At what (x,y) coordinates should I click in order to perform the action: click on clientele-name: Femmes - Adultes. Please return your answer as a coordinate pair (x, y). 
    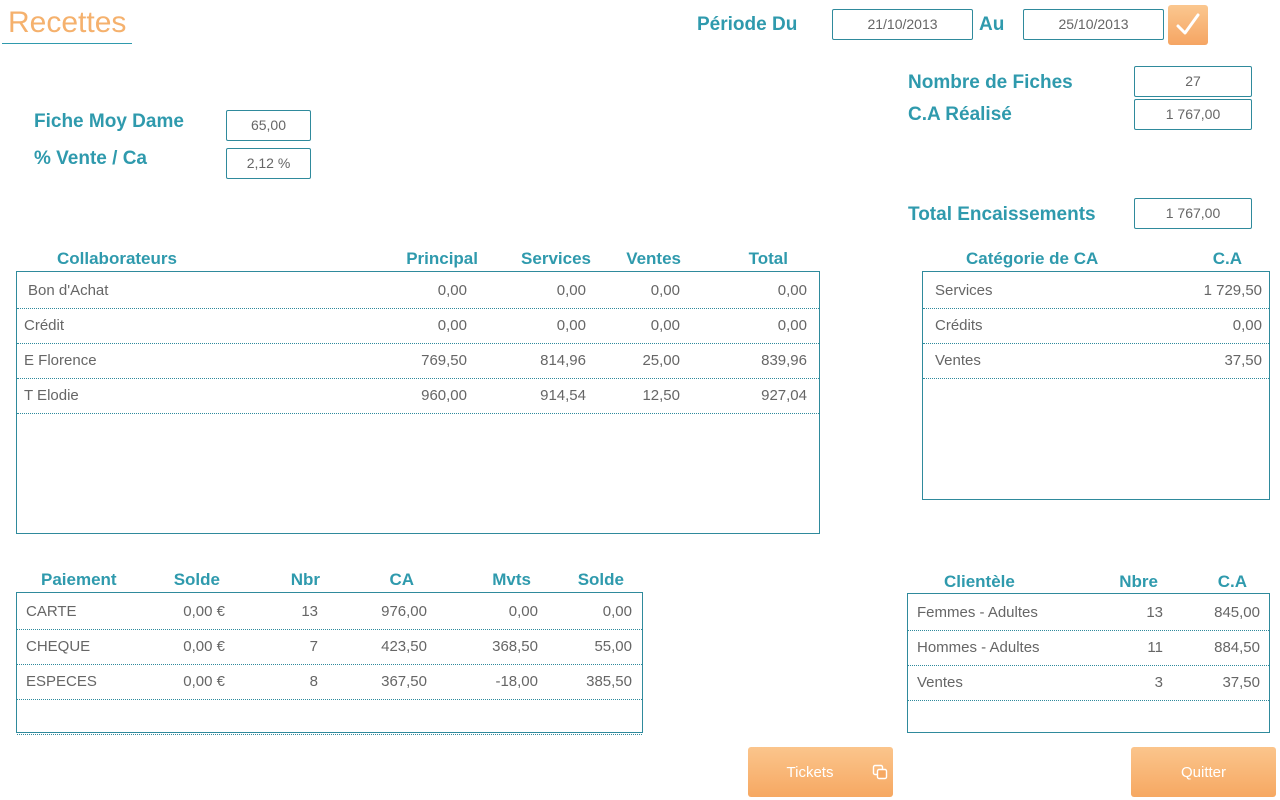
    Looking at the image, I should click on (977, 612).